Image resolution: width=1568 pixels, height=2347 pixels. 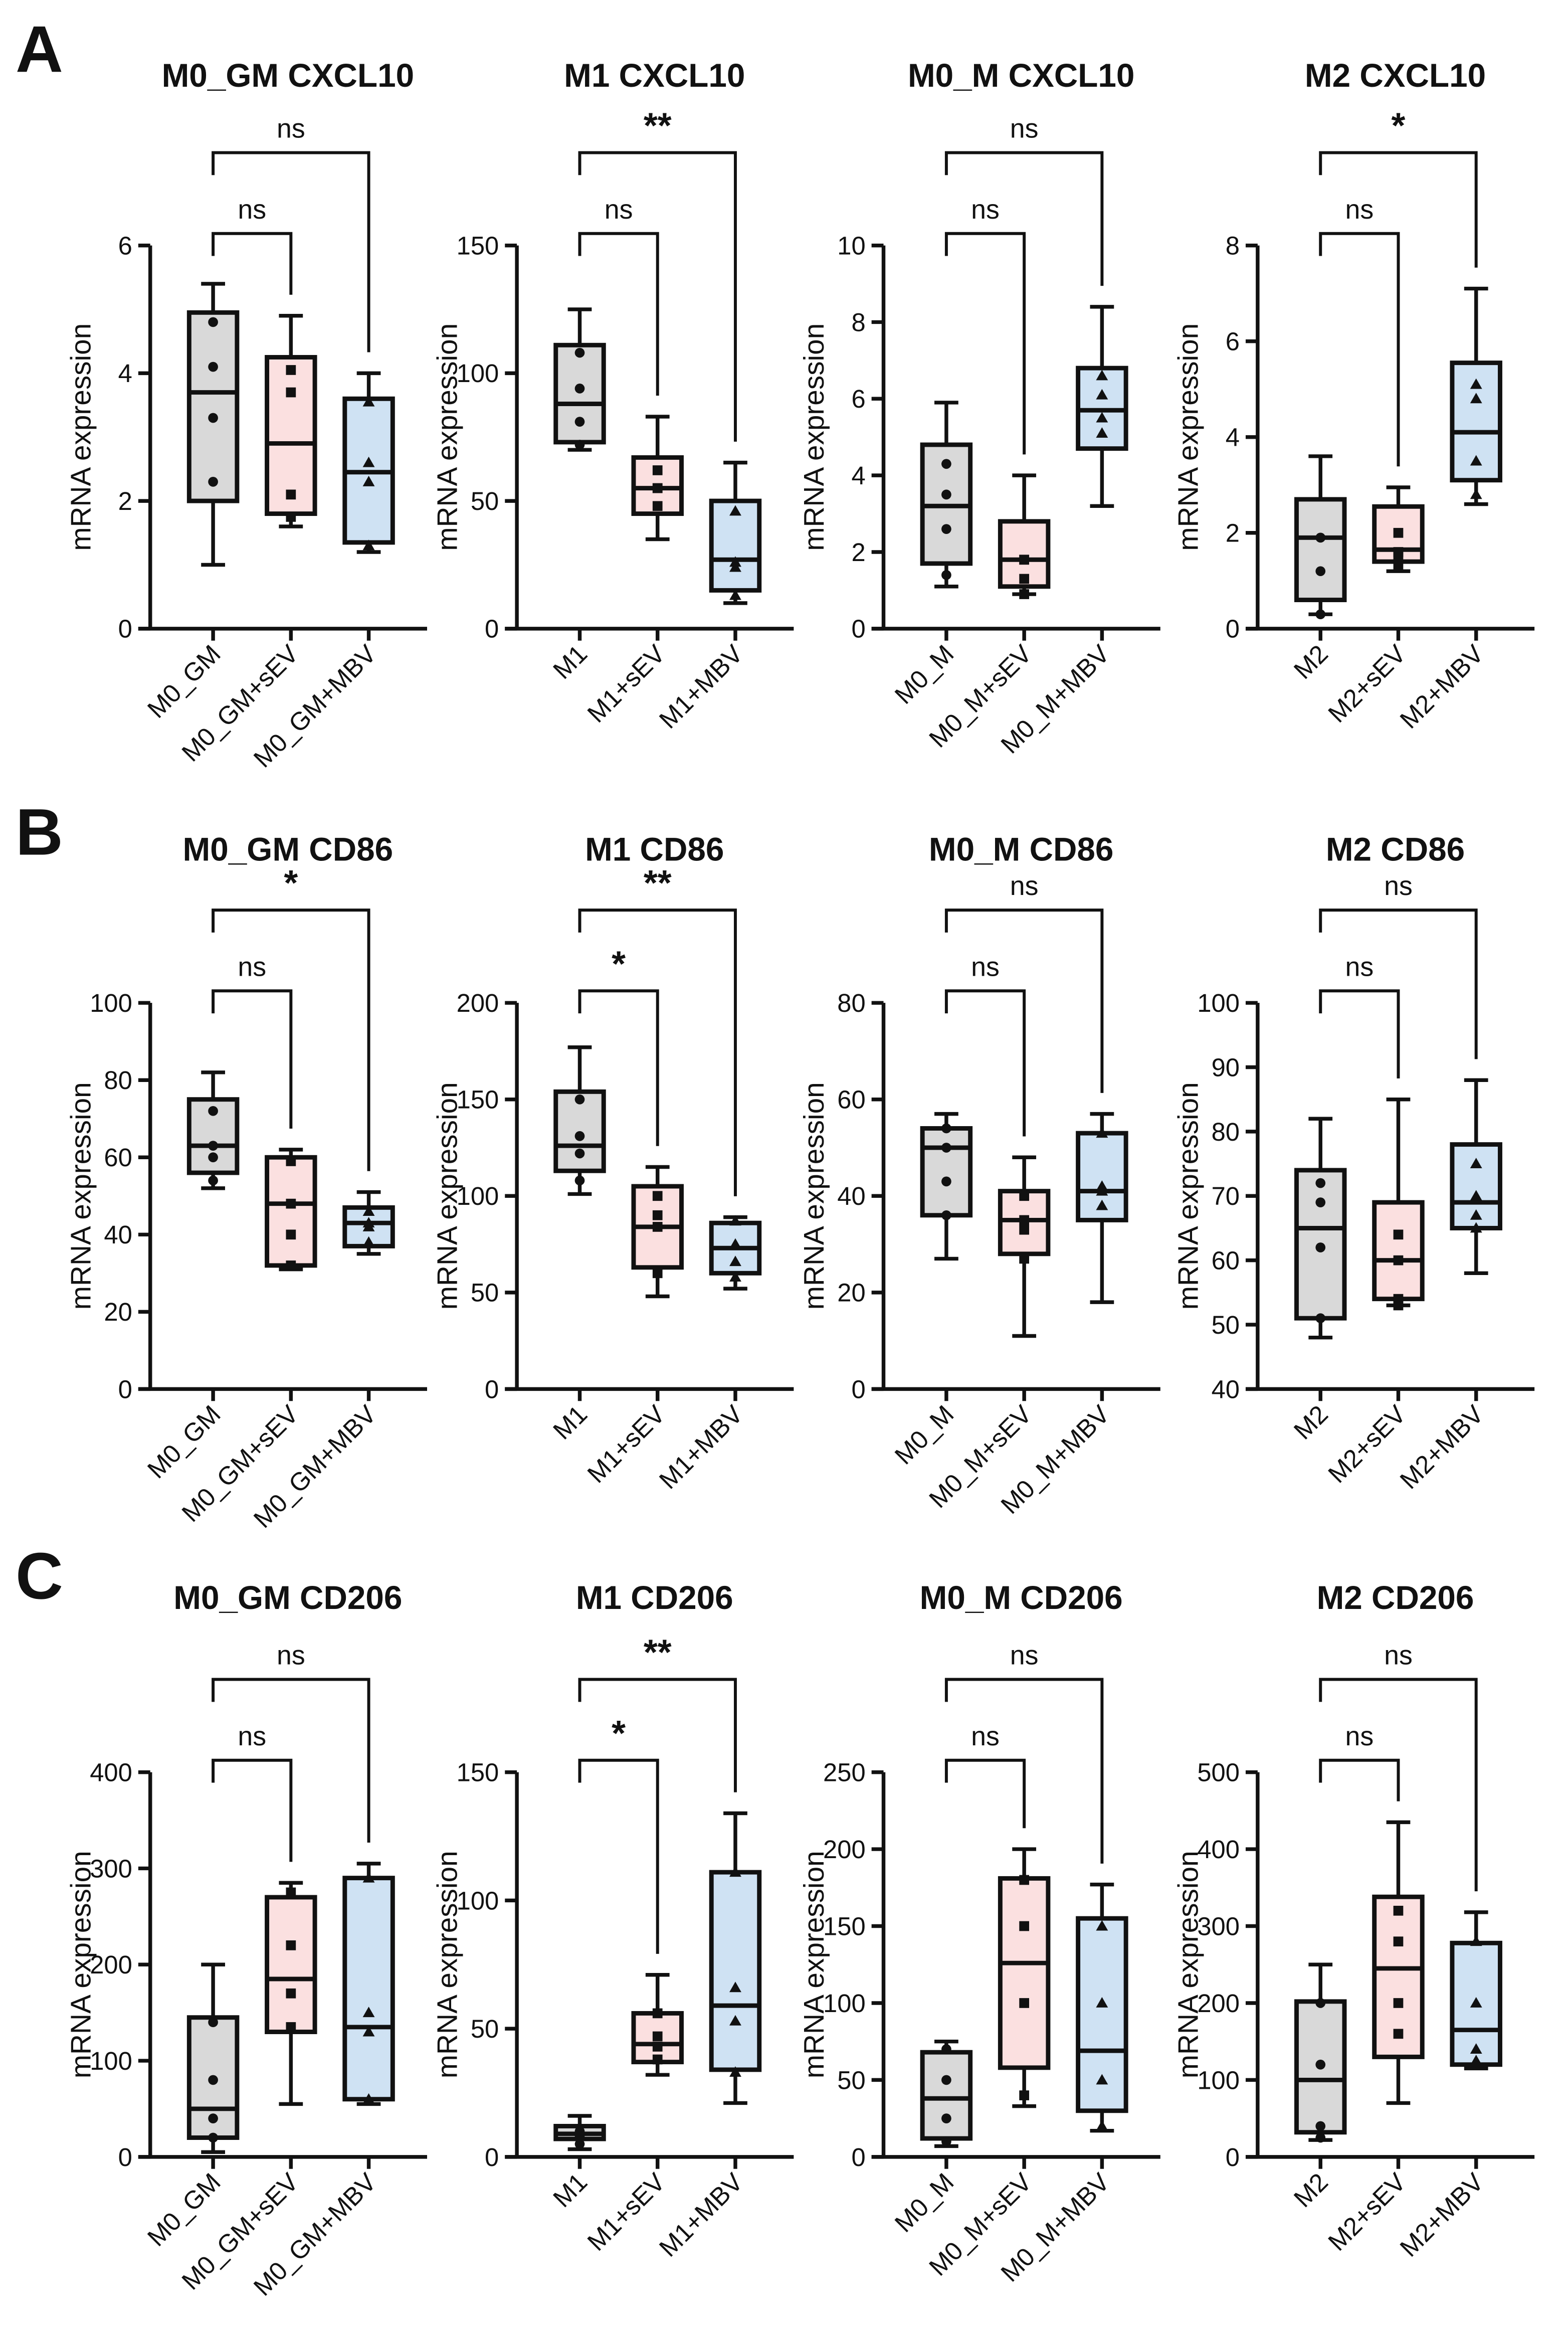 What do you see at coordinates (125, 246) in the screenshot?
I see `y-tick-label: 6` at bounding box center [125, 246].